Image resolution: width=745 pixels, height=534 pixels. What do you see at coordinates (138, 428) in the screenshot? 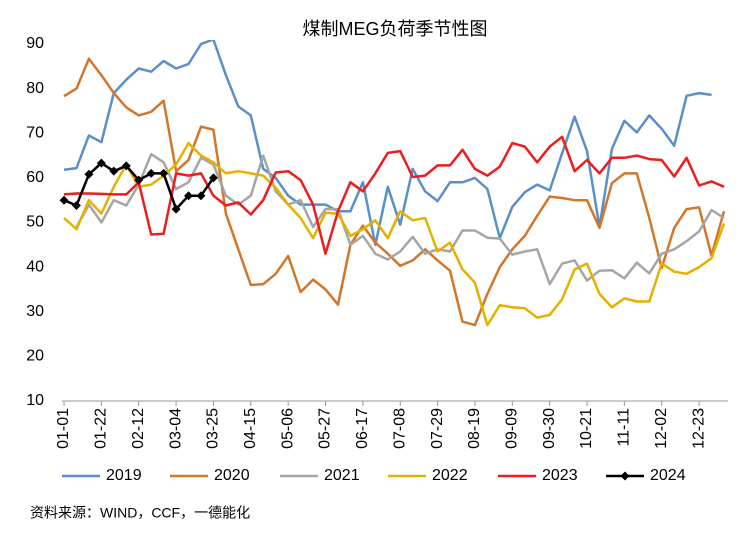
I see `x-tick-label: 02-12` at bounding box center [138, 428].